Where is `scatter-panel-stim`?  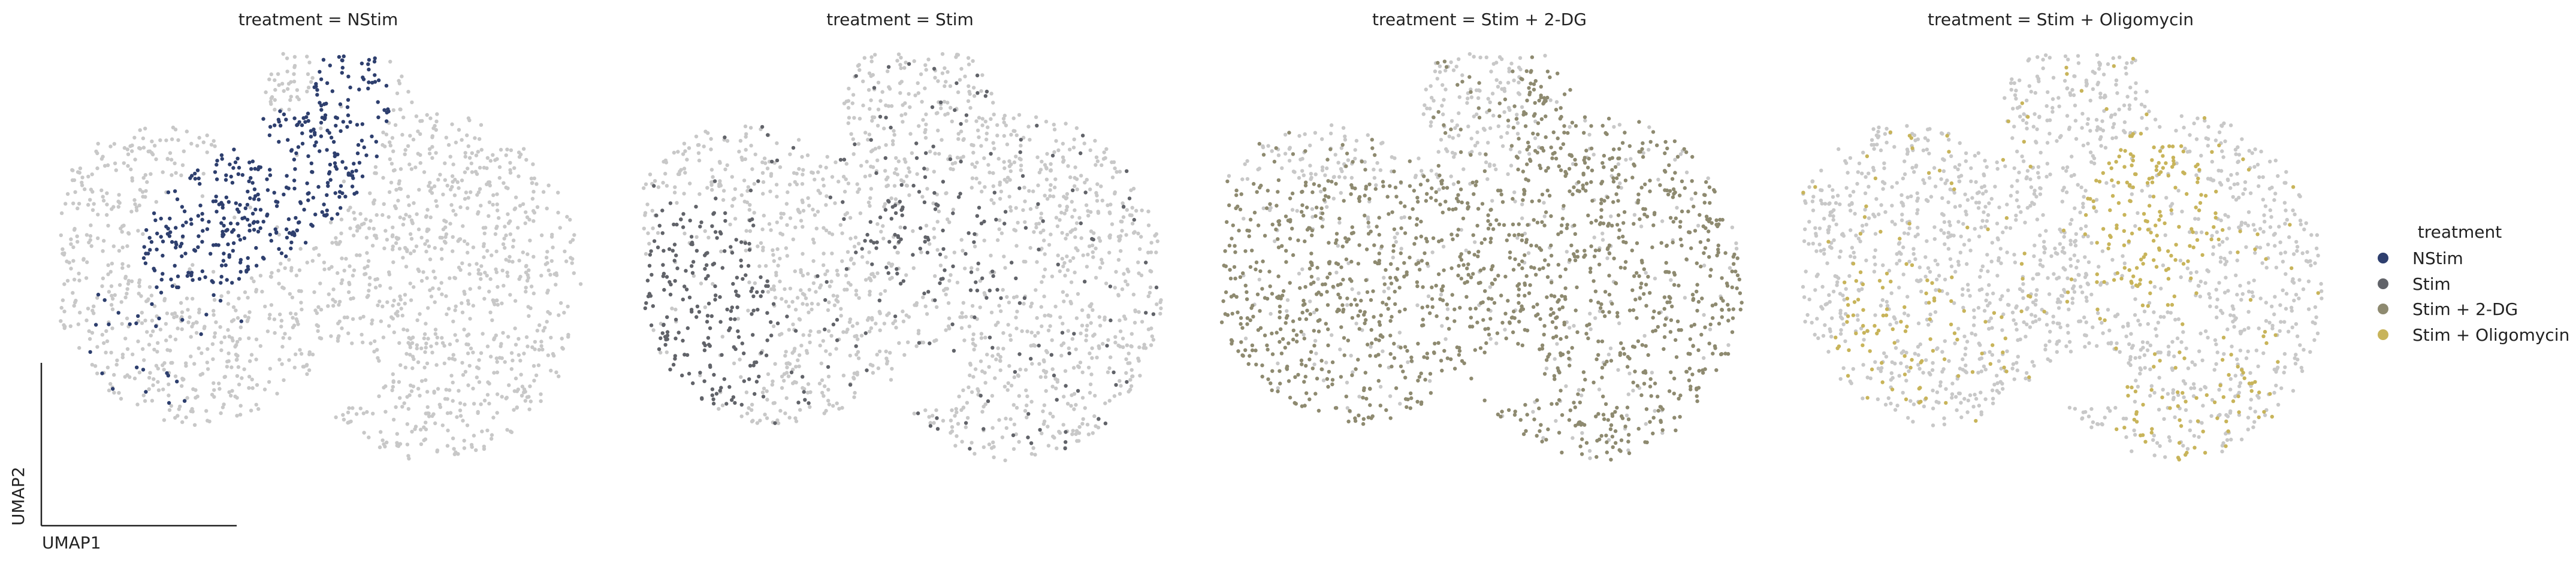
scatter-panel-stim is located at coordinates (903, 257).